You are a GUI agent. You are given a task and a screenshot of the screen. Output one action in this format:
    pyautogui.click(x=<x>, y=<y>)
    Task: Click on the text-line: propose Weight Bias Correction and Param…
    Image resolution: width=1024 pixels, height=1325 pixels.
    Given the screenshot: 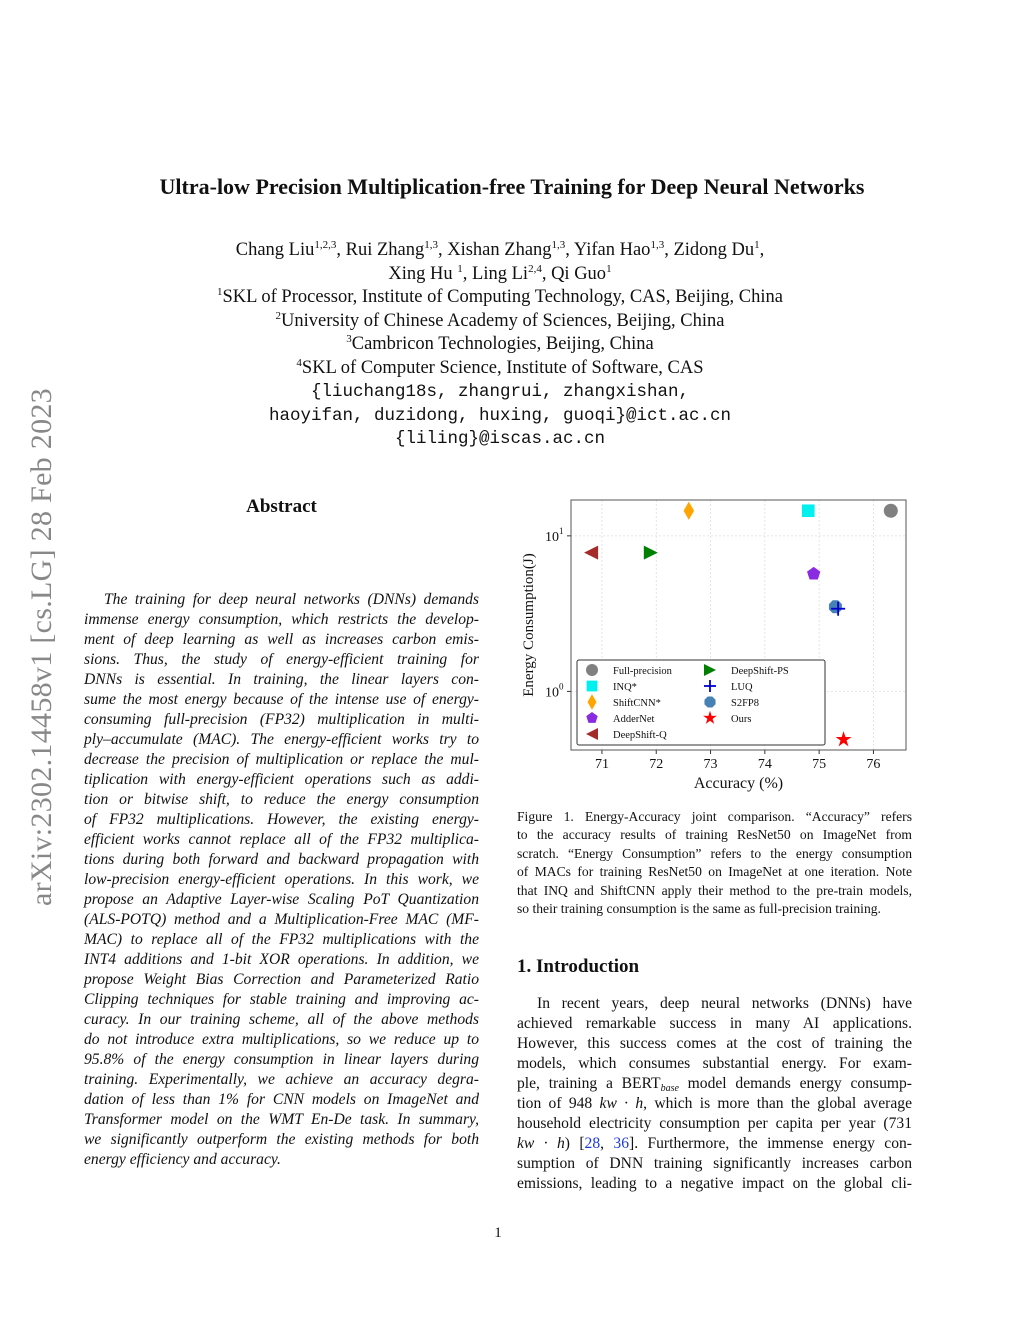 What is the action you would take?
    pyautogui.click(x=281, y=979)
    